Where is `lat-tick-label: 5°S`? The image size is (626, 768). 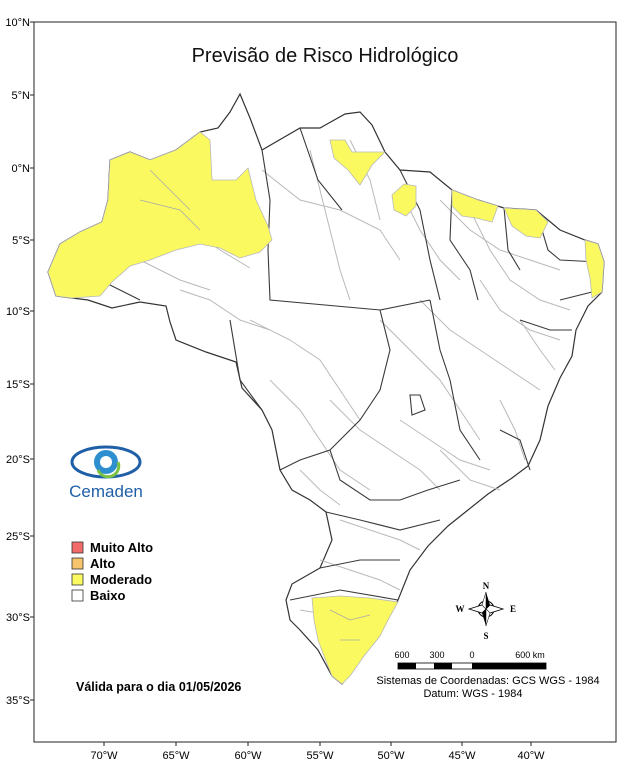 lat-tick-label: 5°S is located at coordinates (21, 241).